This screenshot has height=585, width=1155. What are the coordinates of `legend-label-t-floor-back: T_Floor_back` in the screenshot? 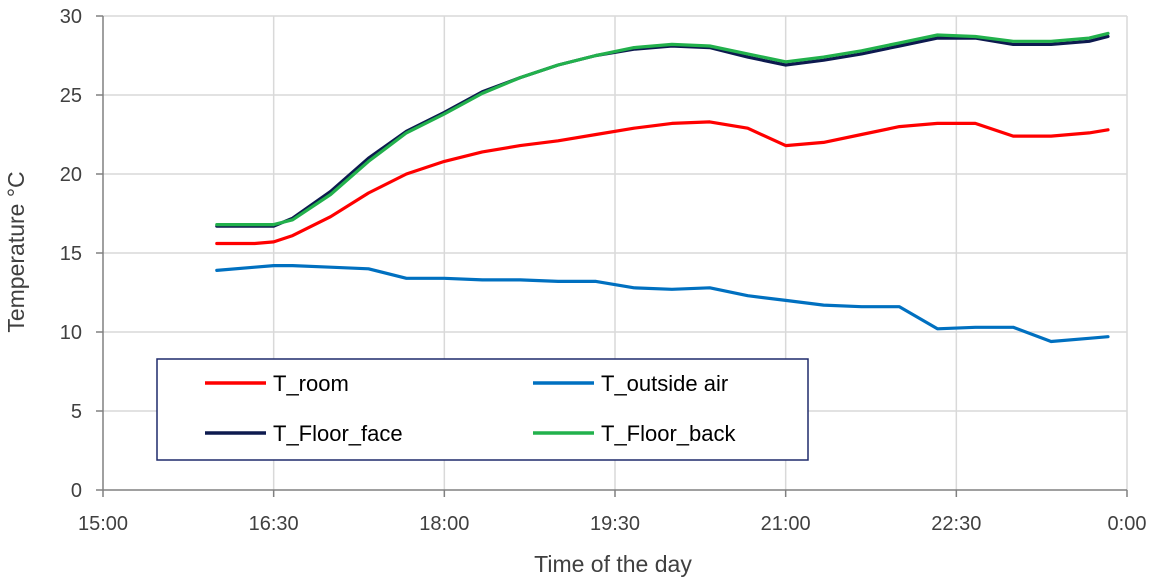 It's located at (669, 433).